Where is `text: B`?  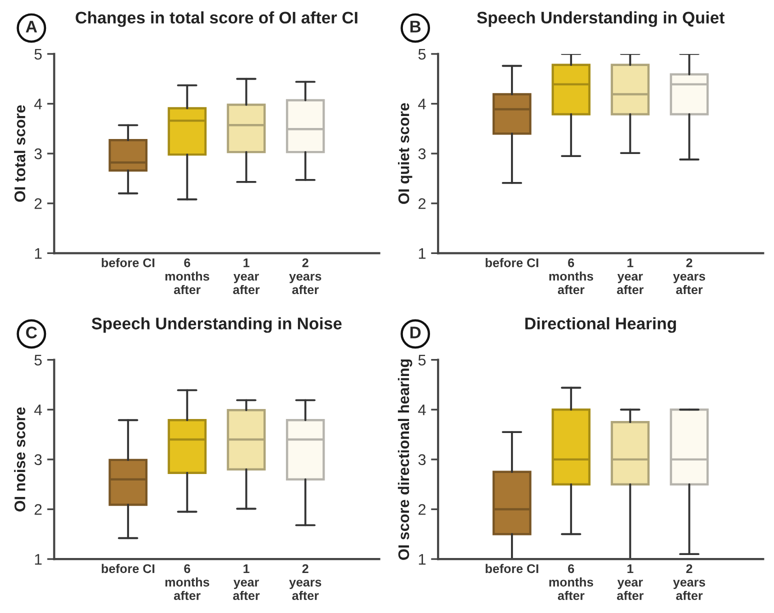 text: B is located at coordinates (415, 26).